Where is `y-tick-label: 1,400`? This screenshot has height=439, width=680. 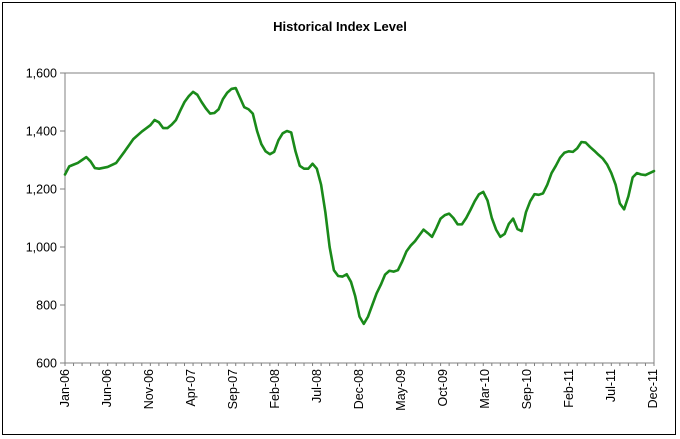
y-tick-label: 1,400 is located at coordinates (41, 132).